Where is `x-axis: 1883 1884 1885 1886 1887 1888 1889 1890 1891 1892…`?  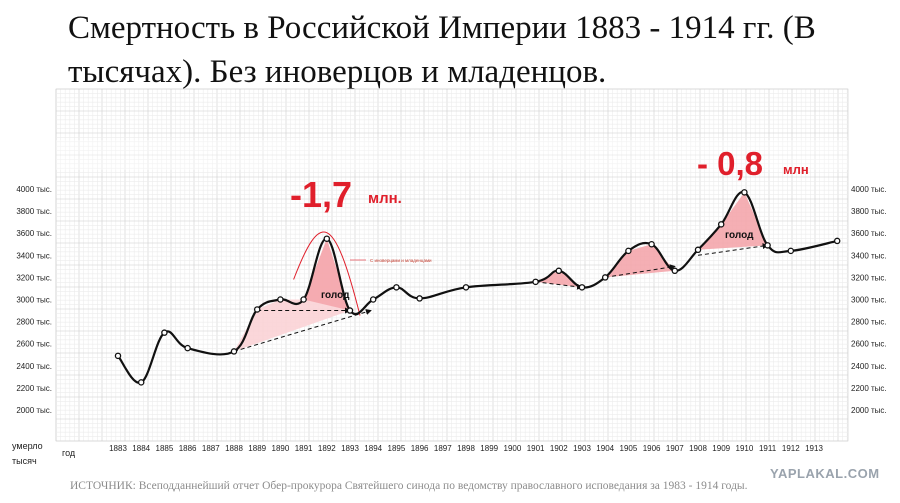
x-axis: 1883 1884 1885 1886 1887 1888 1889 1890 1891 1892… is located at coordinates (417, 453).